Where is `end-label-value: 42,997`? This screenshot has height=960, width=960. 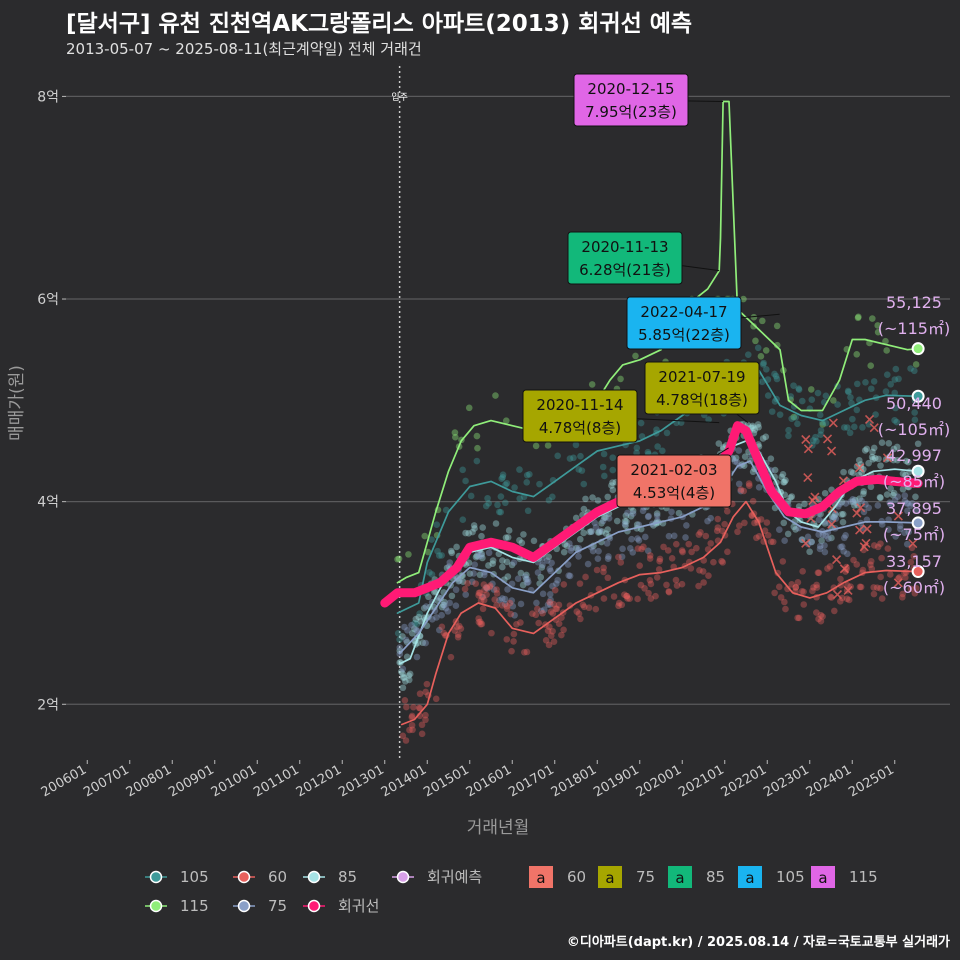
end-label-value: 42,997 is located at coordinates (914, 455).